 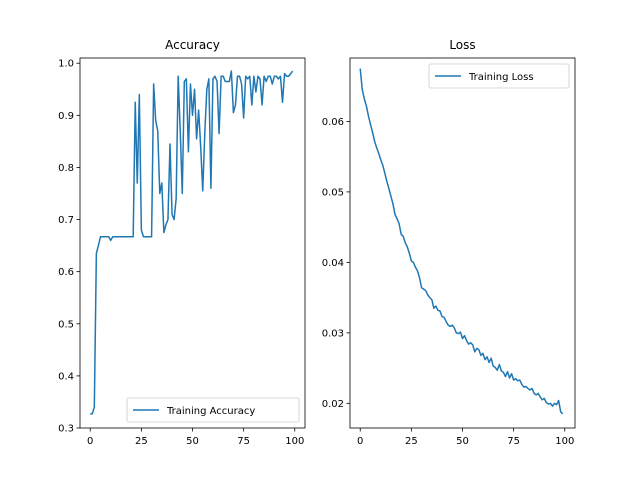 What do you see at coordinates (66, 429) in the screenshot?
I see `accuracy-y-tick-label: 0.3` at bounding box center [66, 429].